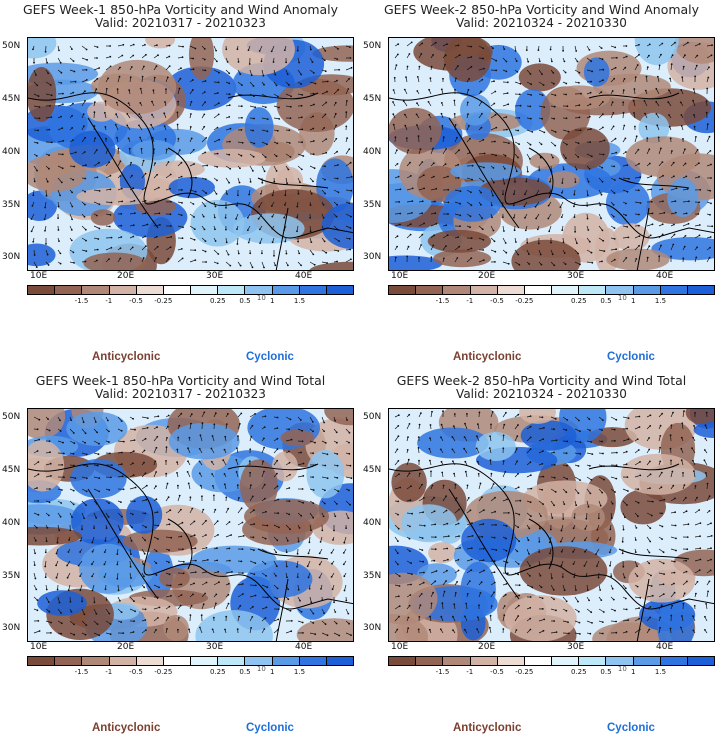  What do you see at coordinates (190, 290) in the screenshot?
I see `colorbar` at bounding box center [190, 290].